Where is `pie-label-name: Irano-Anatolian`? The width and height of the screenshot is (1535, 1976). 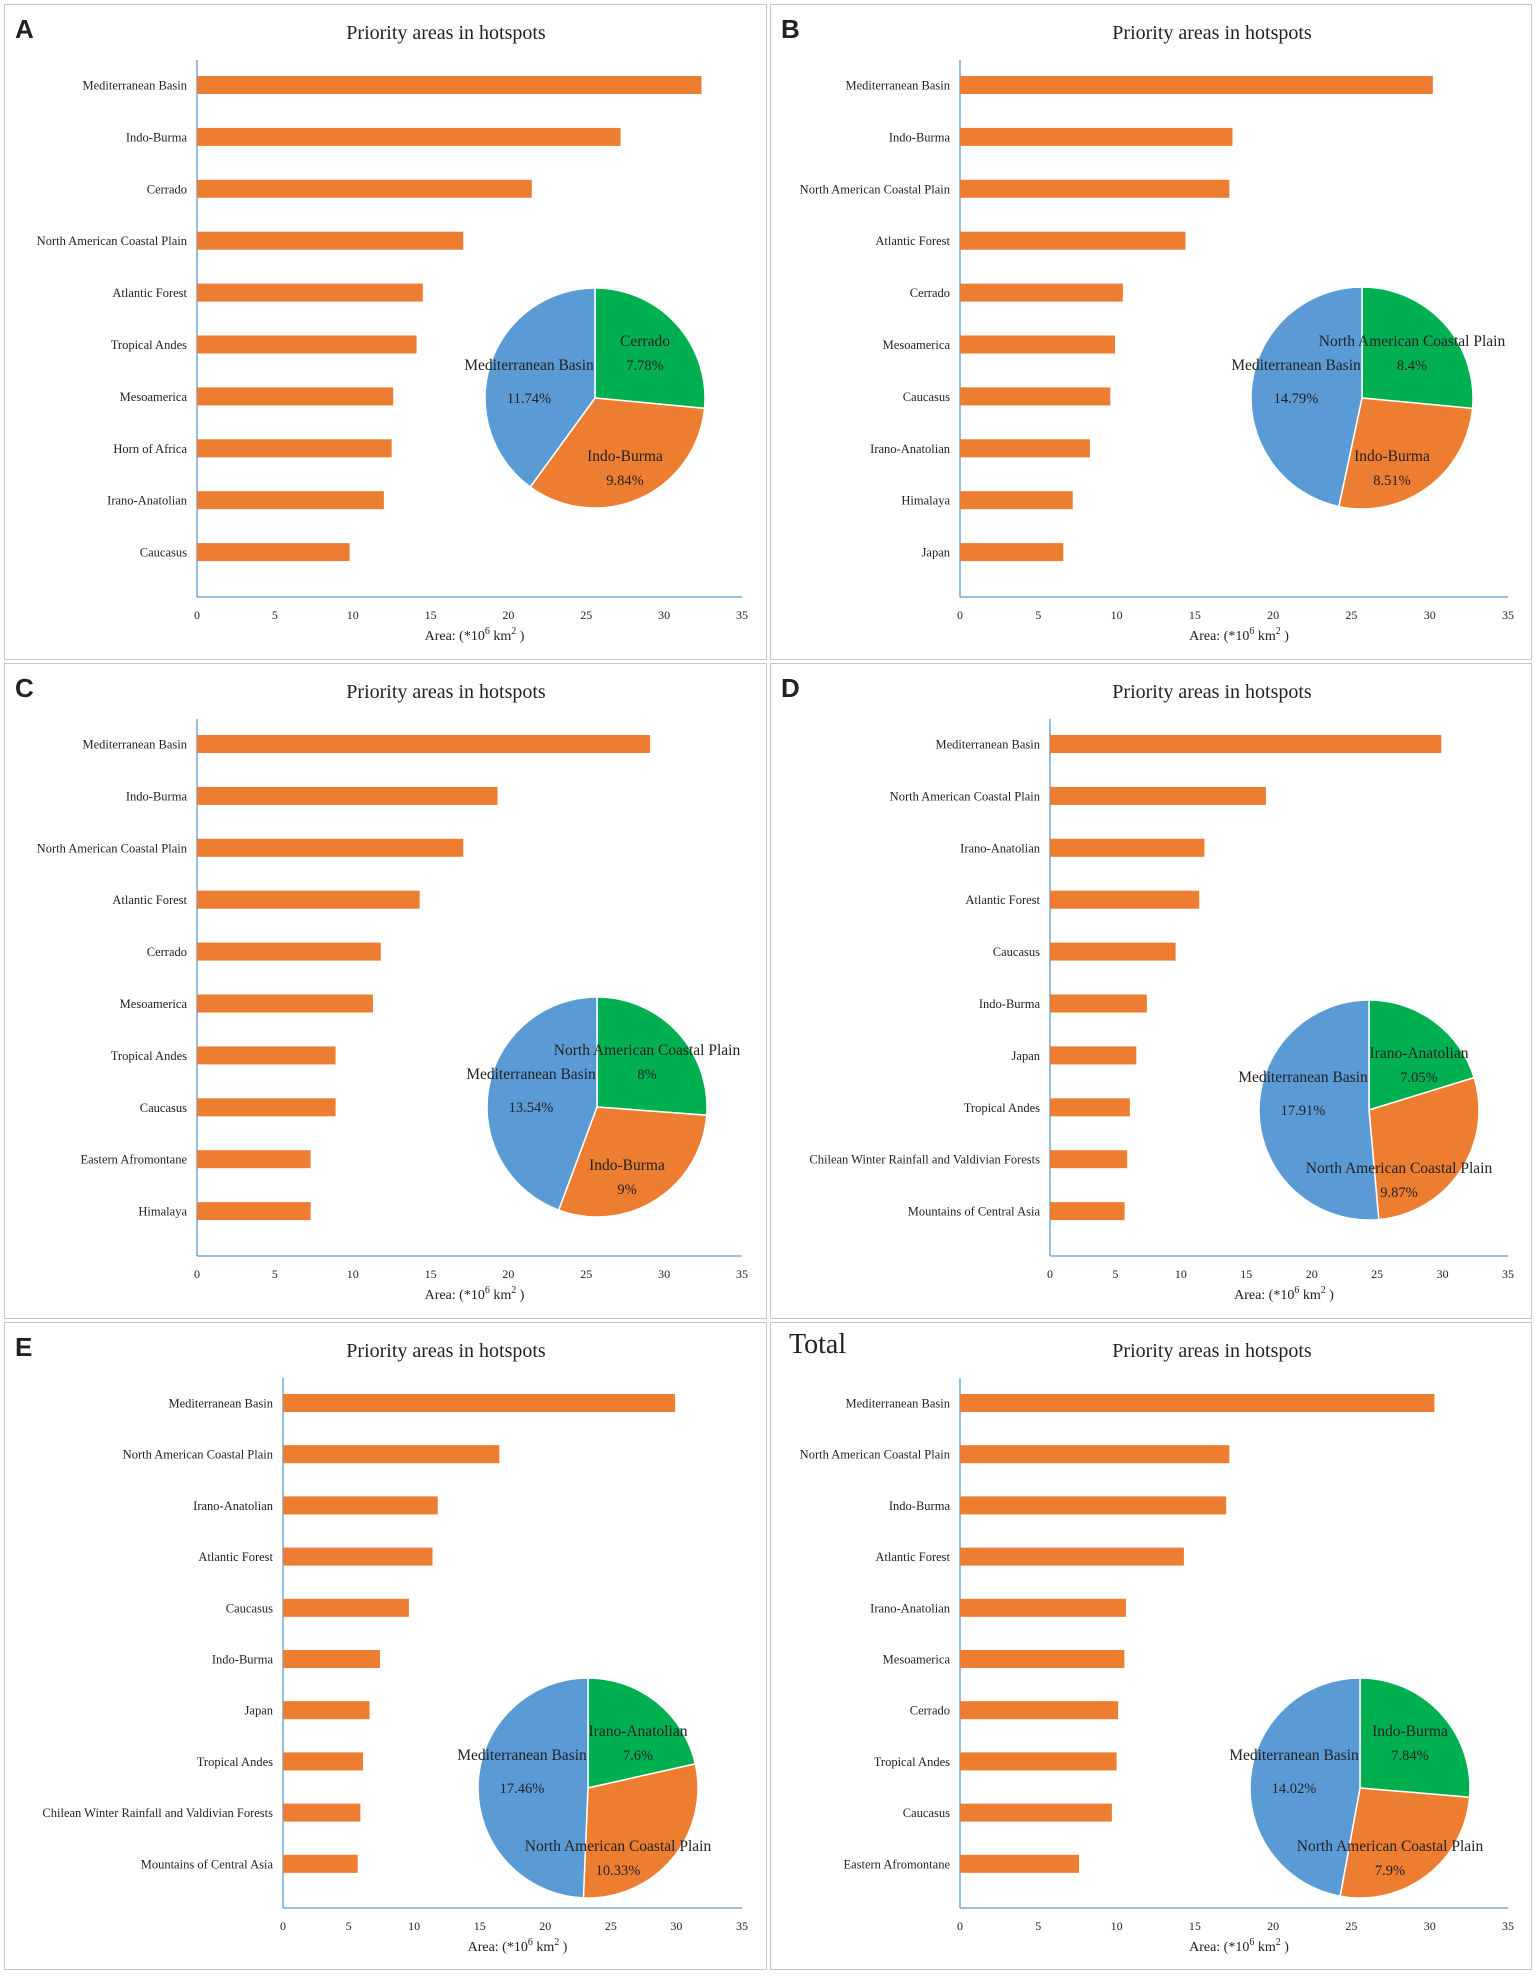
pie-label-name: Irano-Anatolian is located at coordinates (638, 1731).